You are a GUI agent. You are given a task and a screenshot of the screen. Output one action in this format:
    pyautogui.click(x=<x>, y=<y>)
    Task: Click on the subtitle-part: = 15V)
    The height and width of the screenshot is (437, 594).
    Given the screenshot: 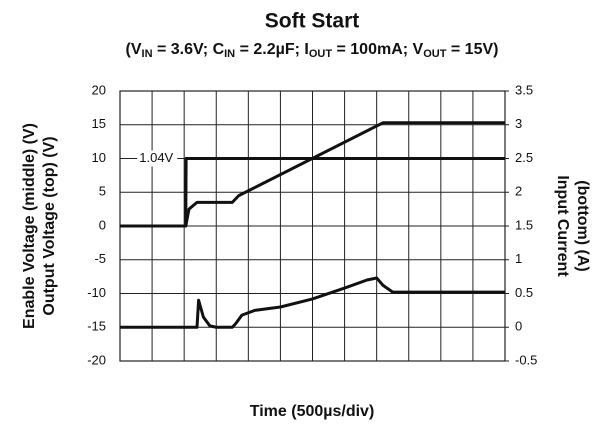 What is the action you would take?
    pyautogui.click(x=472, y=49)
    